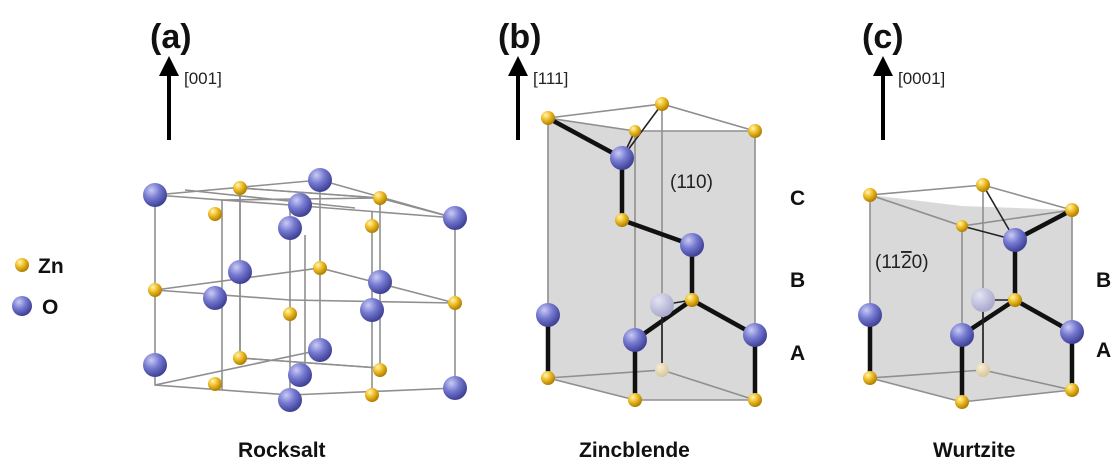 This screenshot has width=1111, height=464. I want to click on wurtzite-atoms, so click(971, 293).